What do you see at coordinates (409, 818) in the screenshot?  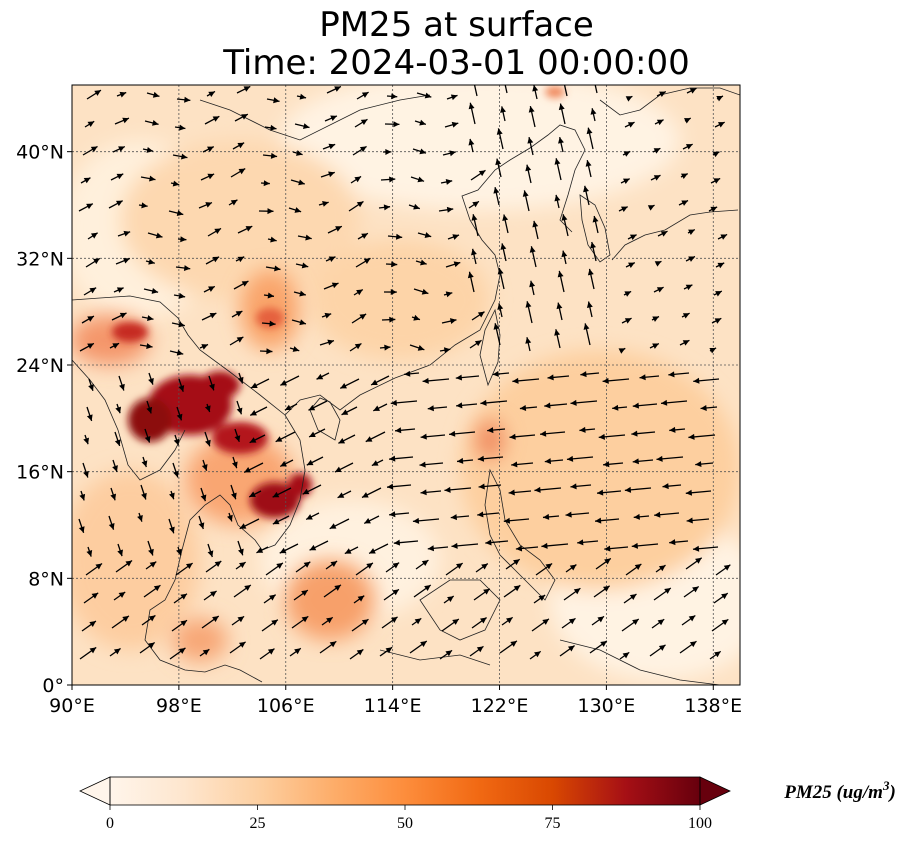 I see `colorbar-ticks: 0 25 50 75 100` at bounding box center [409, 818].